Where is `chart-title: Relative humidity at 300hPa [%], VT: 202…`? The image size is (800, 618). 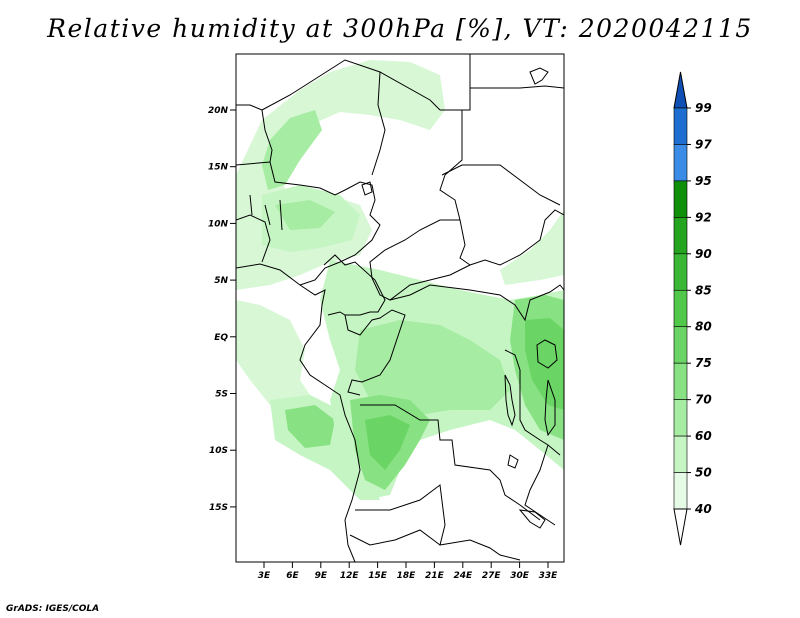 chart-title: Relative humidity at 300hPa [%], VT: 202… is located at coordinates (400, 28).